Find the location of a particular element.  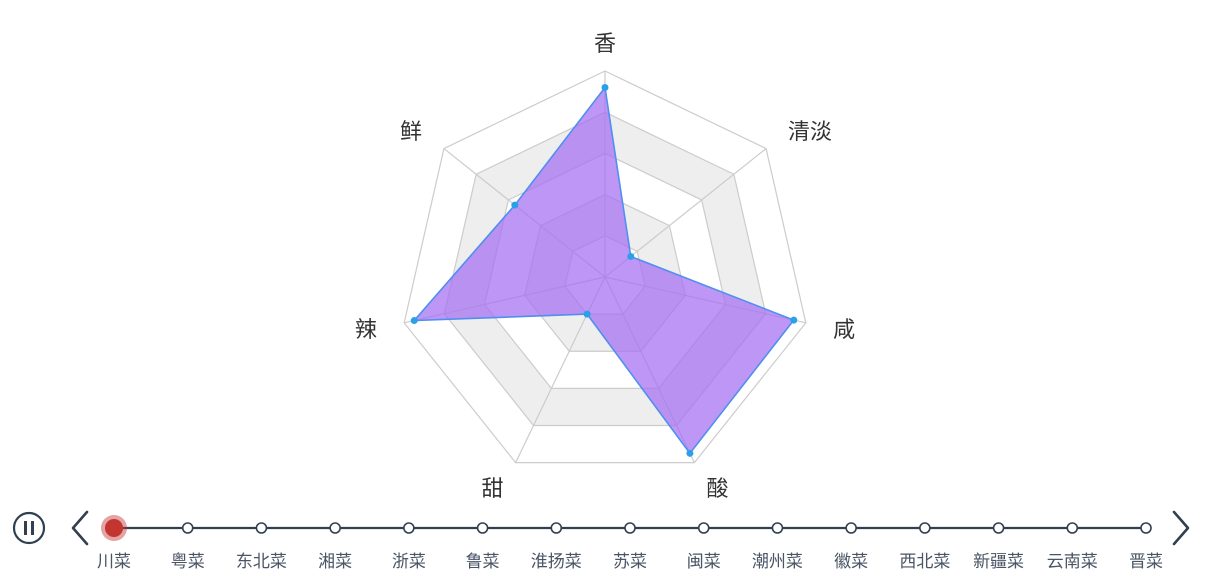

timeline-labels: 川菜 粤菜 东北菜 湘菜 浙菜 鲁菜 淮扬菜 苏菜 闽菜 潮州菜 徽菜 西北菜 新疆菜 云南菜 晋菜 is located at coordinates (630, 562).